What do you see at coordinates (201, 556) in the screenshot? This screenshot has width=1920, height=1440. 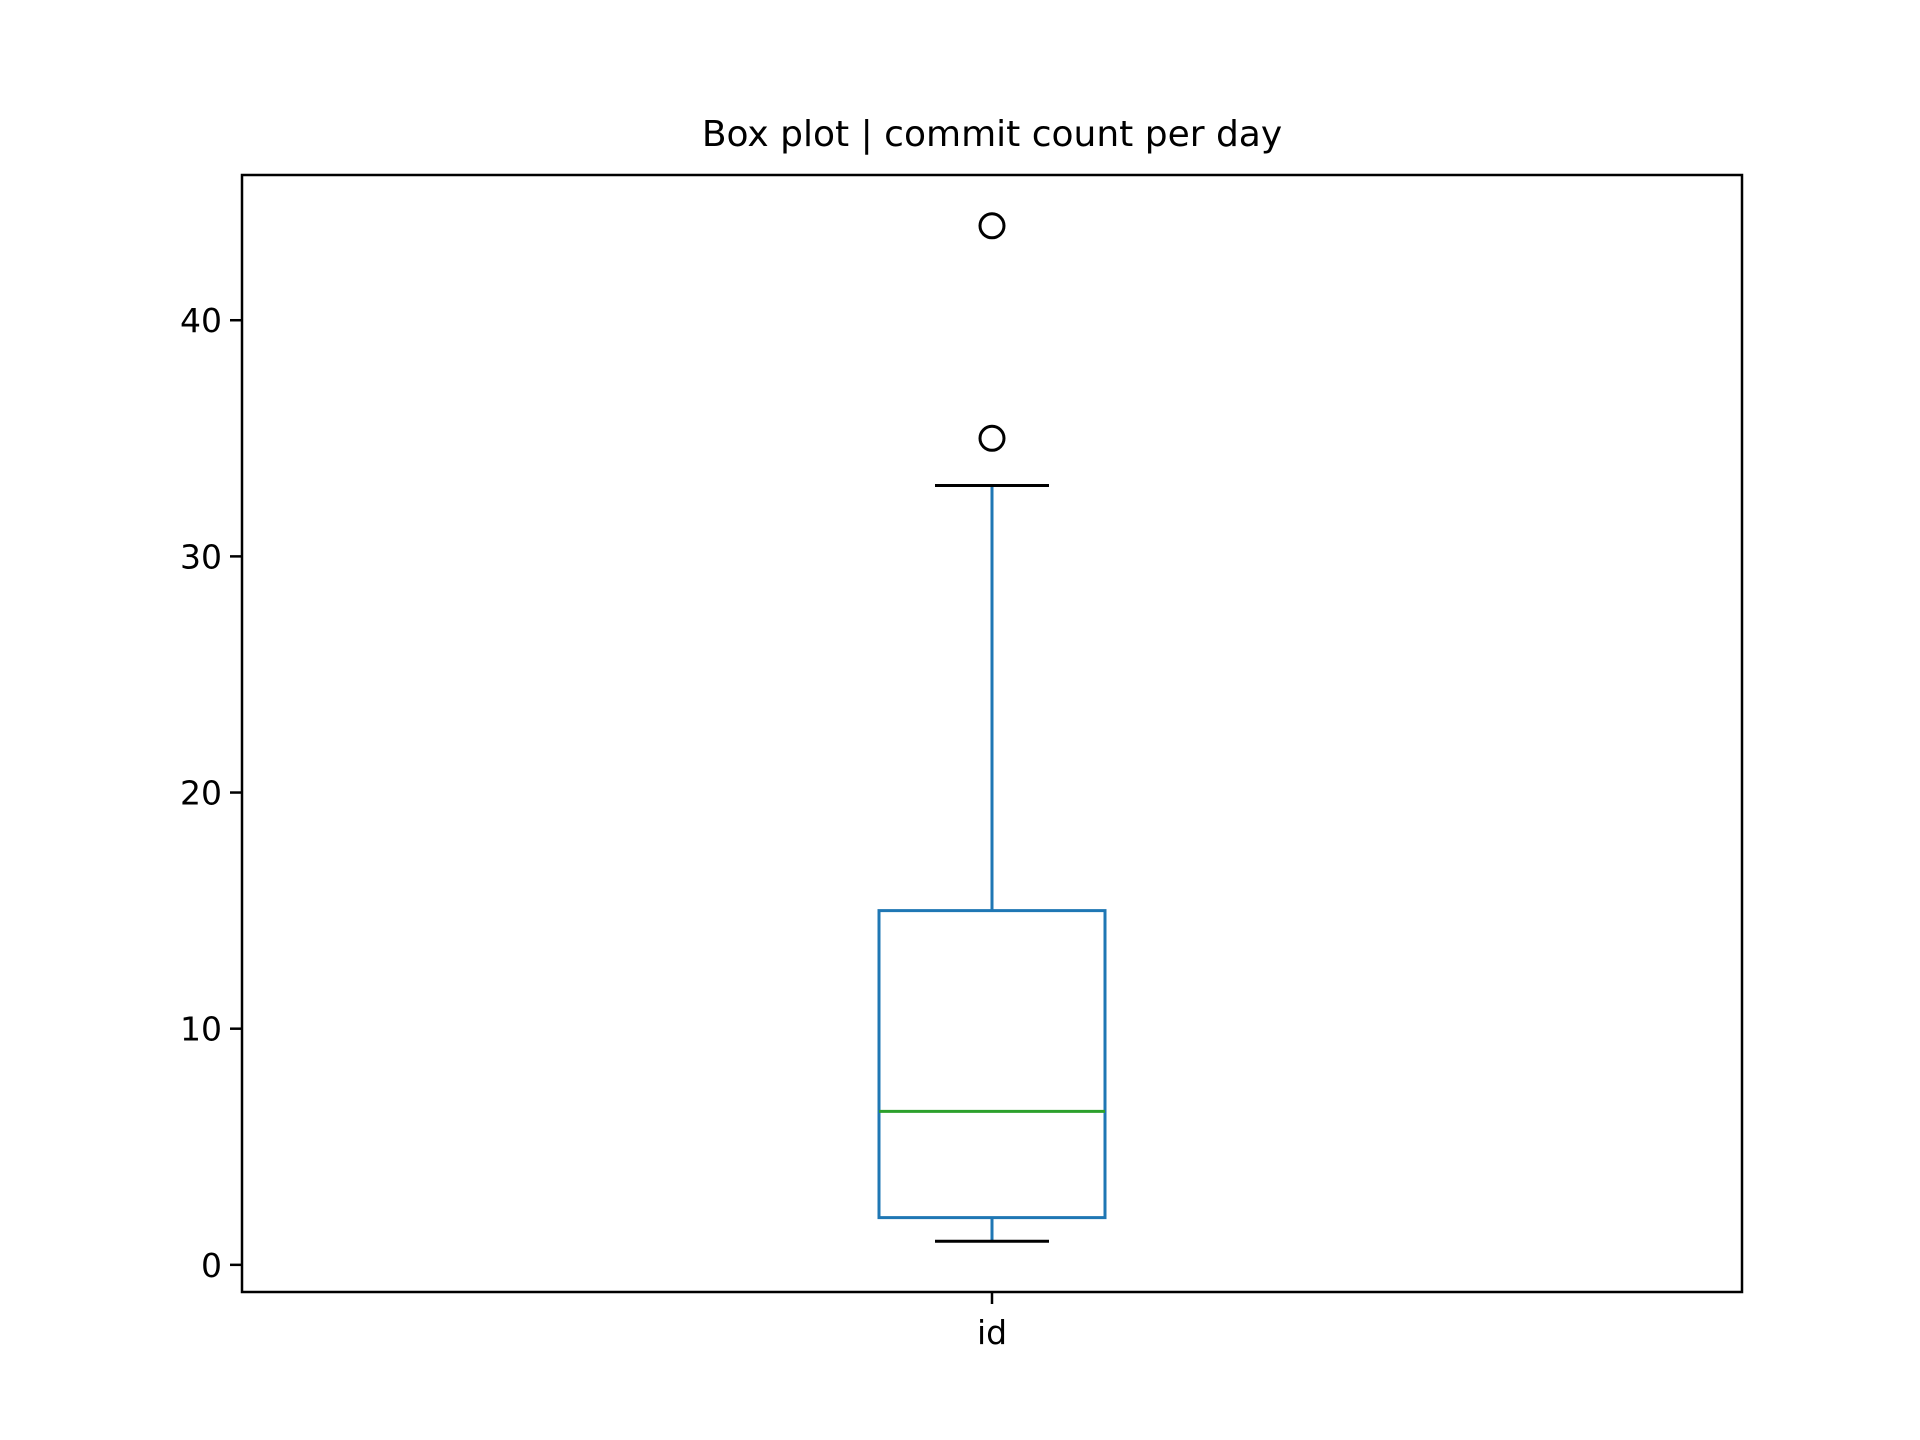 I see `y-tick-label: 30` at bounding box center [201, 556].